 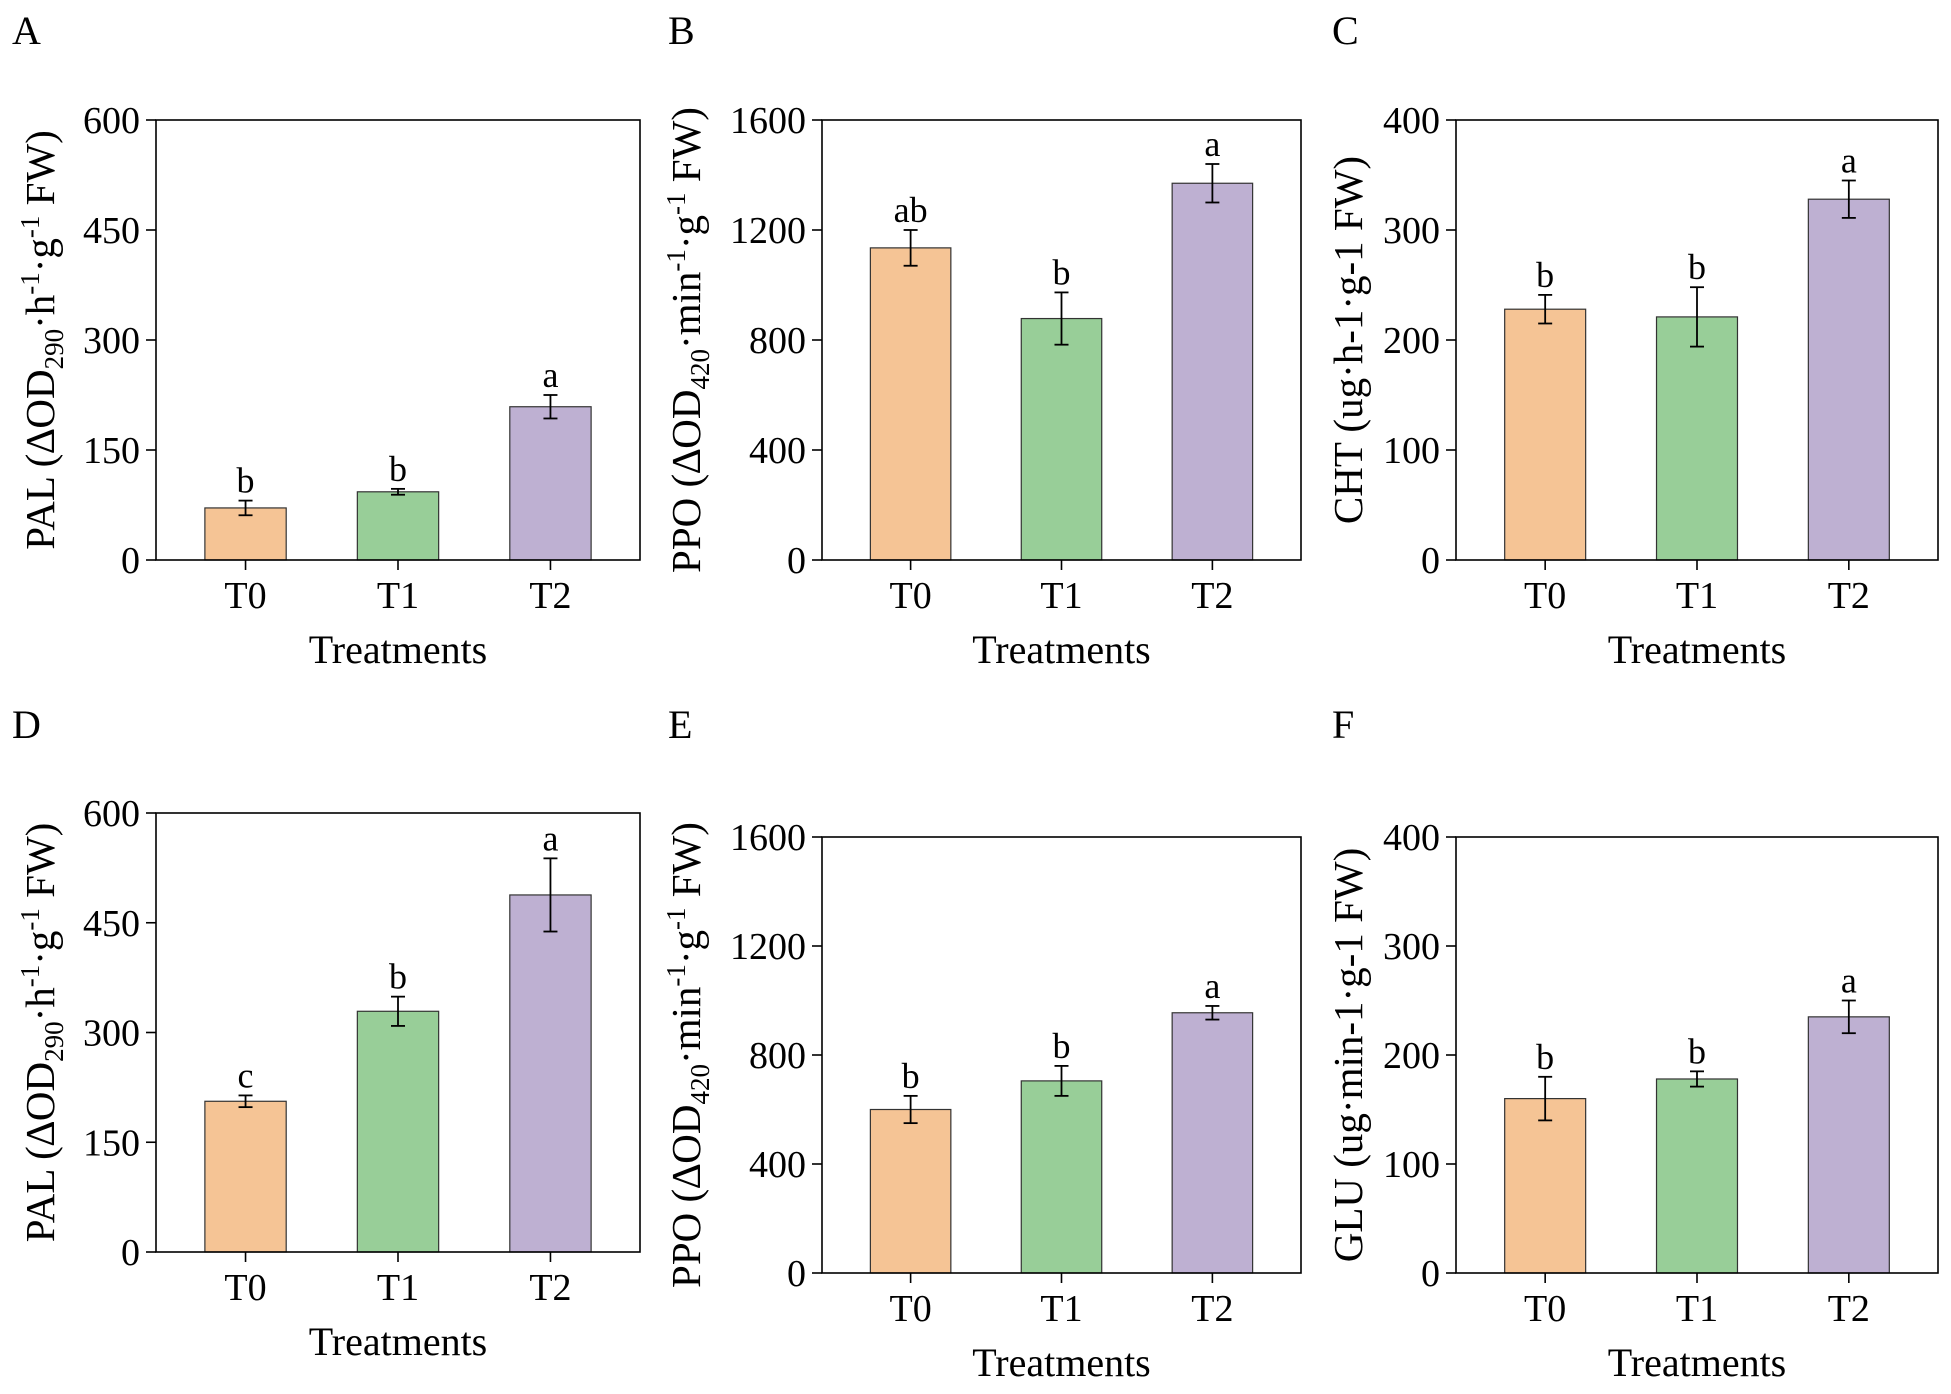 I want to click on y-tick-label: 800, so click(x=777, y=341).